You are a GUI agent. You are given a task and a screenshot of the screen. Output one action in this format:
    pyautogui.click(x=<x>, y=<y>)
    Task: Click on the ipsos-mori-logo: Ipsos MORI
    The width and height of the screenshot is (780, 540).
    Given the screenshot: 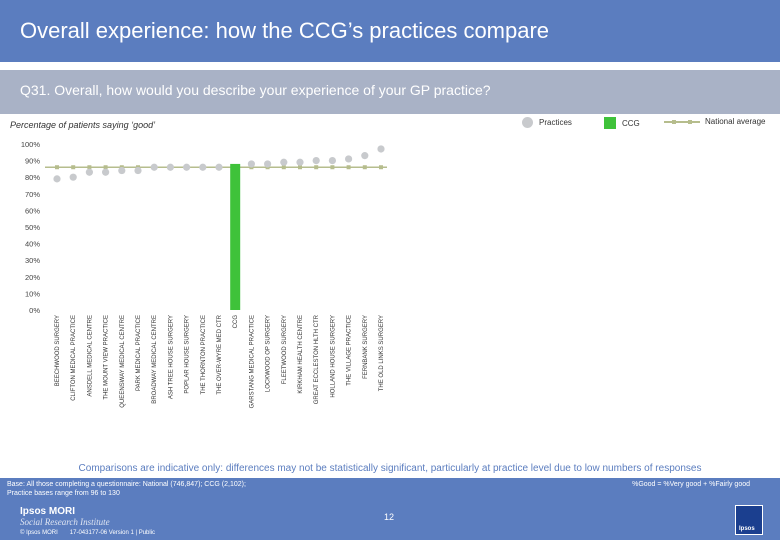 What is the action you would take?
    pyautogui.click(x=48, y=511)
    